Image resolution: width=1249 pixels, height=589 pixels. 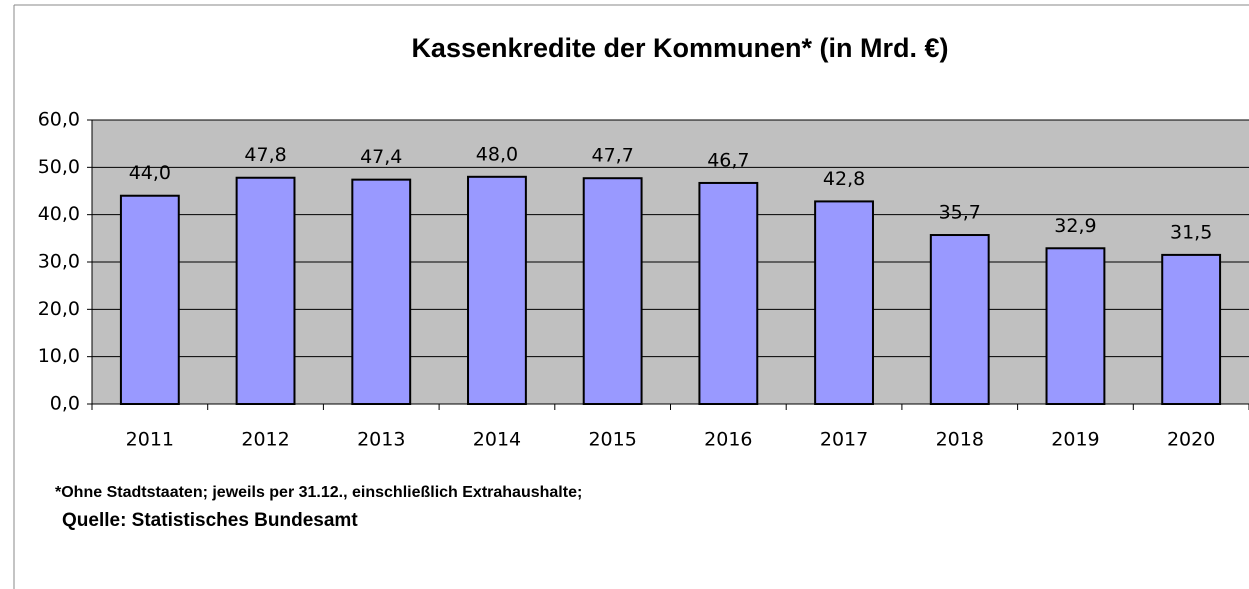 What do you see at coordinates (612, 440) in the screenshot?
I see `x-tick-label: 2015` at bounding box center [612, 440].